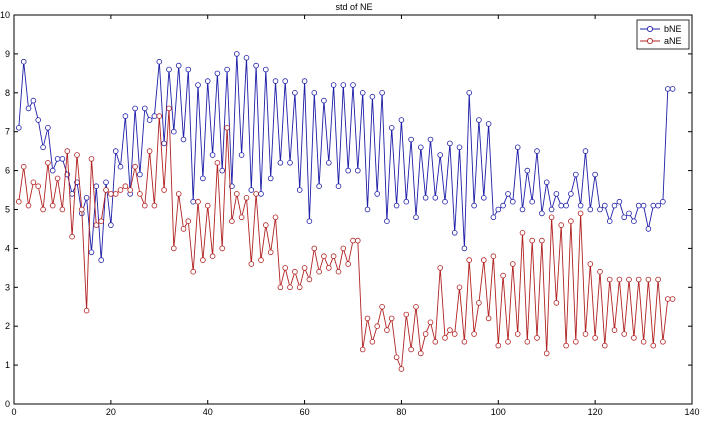 The height and width of the screenshot is (425, 707). Describe the element at coordinates (7, 93) in the screenshot. I see `y-tick-label: 8` at that location.